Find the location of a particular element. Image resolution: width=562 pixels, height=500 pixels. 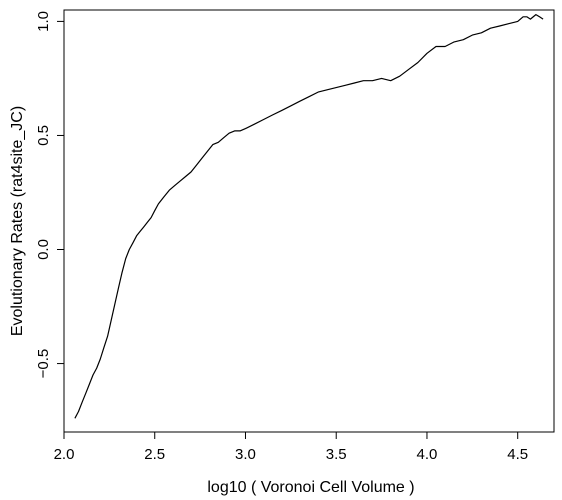

y-axis: −0.5 0.0 0.5 1.0 is located at coordinates (49, 194).